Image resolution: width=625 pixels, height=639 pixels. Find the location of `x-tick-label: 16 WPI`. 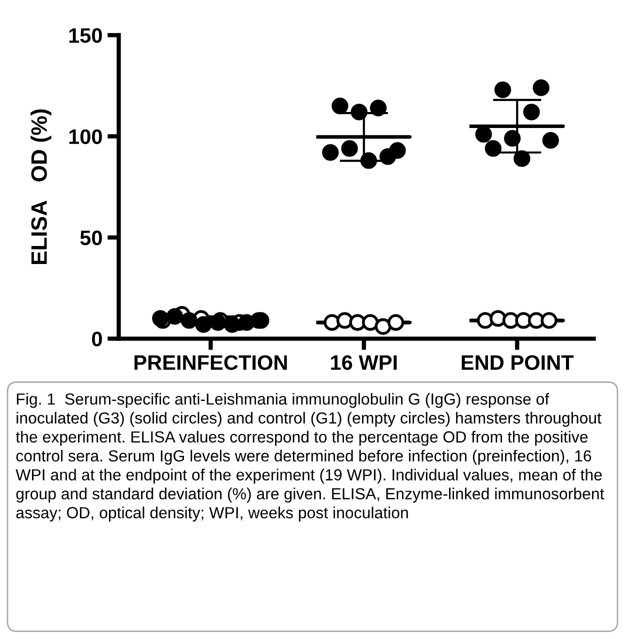

x-tick-label: 16 WPI is located at coordinates (364, 362).